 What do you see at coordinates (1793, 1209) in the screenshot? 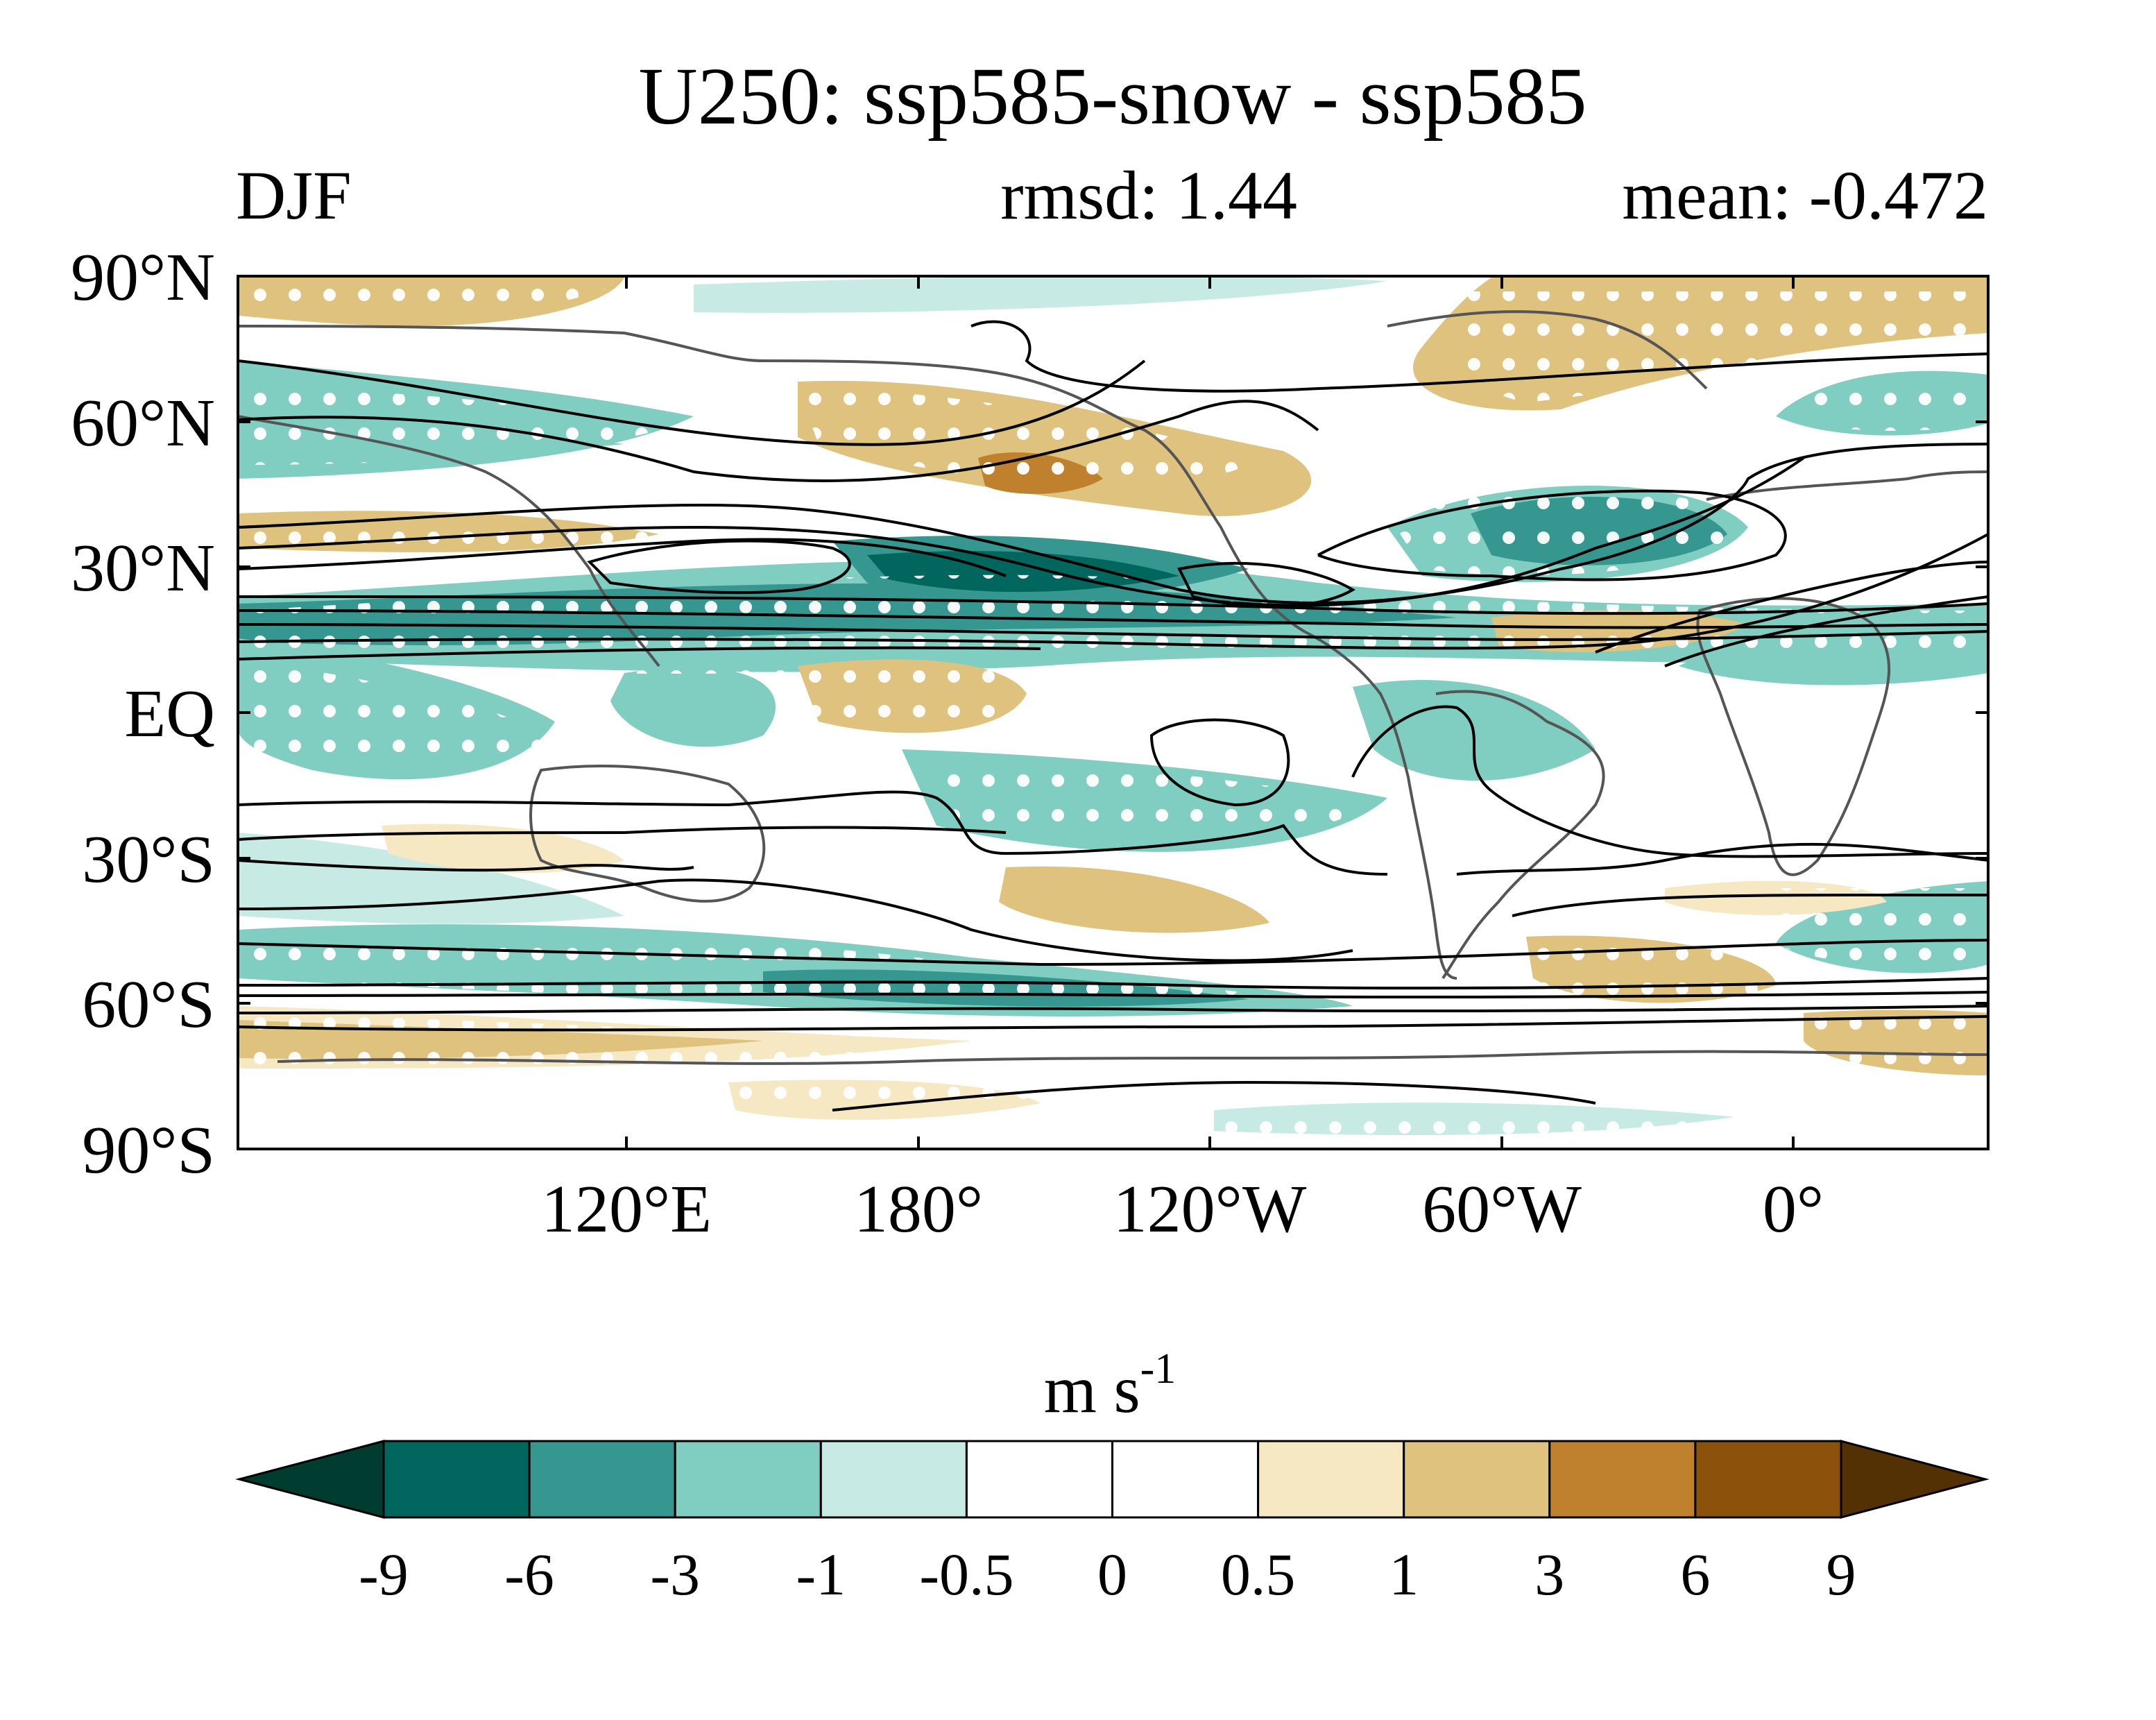
I see `lon-label: 0°` at bounding box center [1793, 1209].